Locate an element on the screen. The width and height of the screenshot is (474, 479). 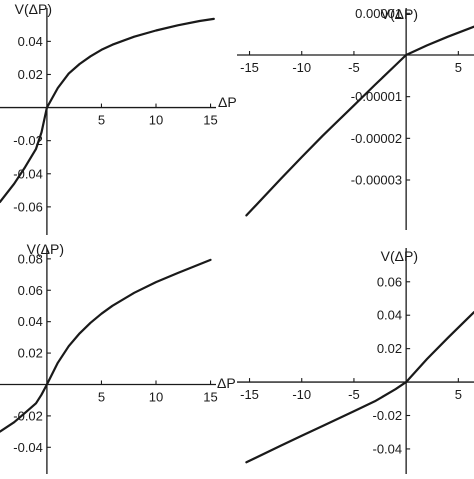
panel-3-x-tick-label-2: 15 is located at coordinates (210, 396).